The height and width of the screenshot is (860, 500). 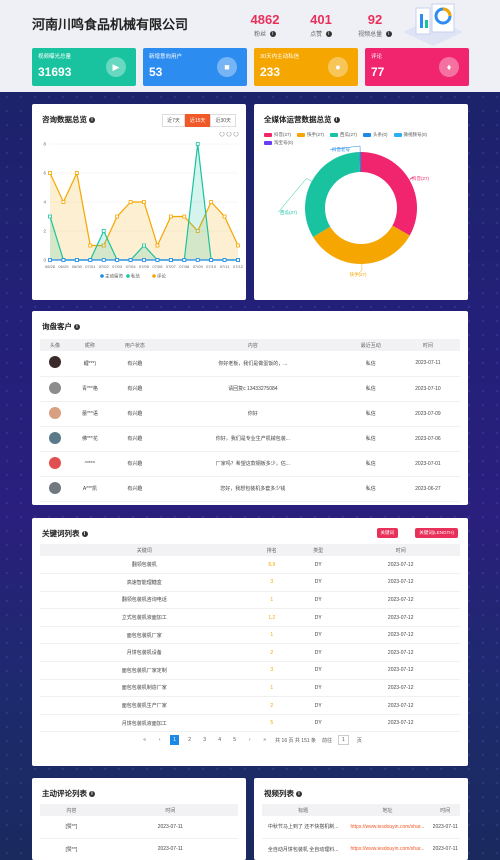 What do you see at coordinates (250, 364) in the screenshot?
I see `table-row: 鲤***) 有兴趣 你好老板，我们是做蛋饭的，... 私信 2023-07-11` at bounding box center [250, 364].